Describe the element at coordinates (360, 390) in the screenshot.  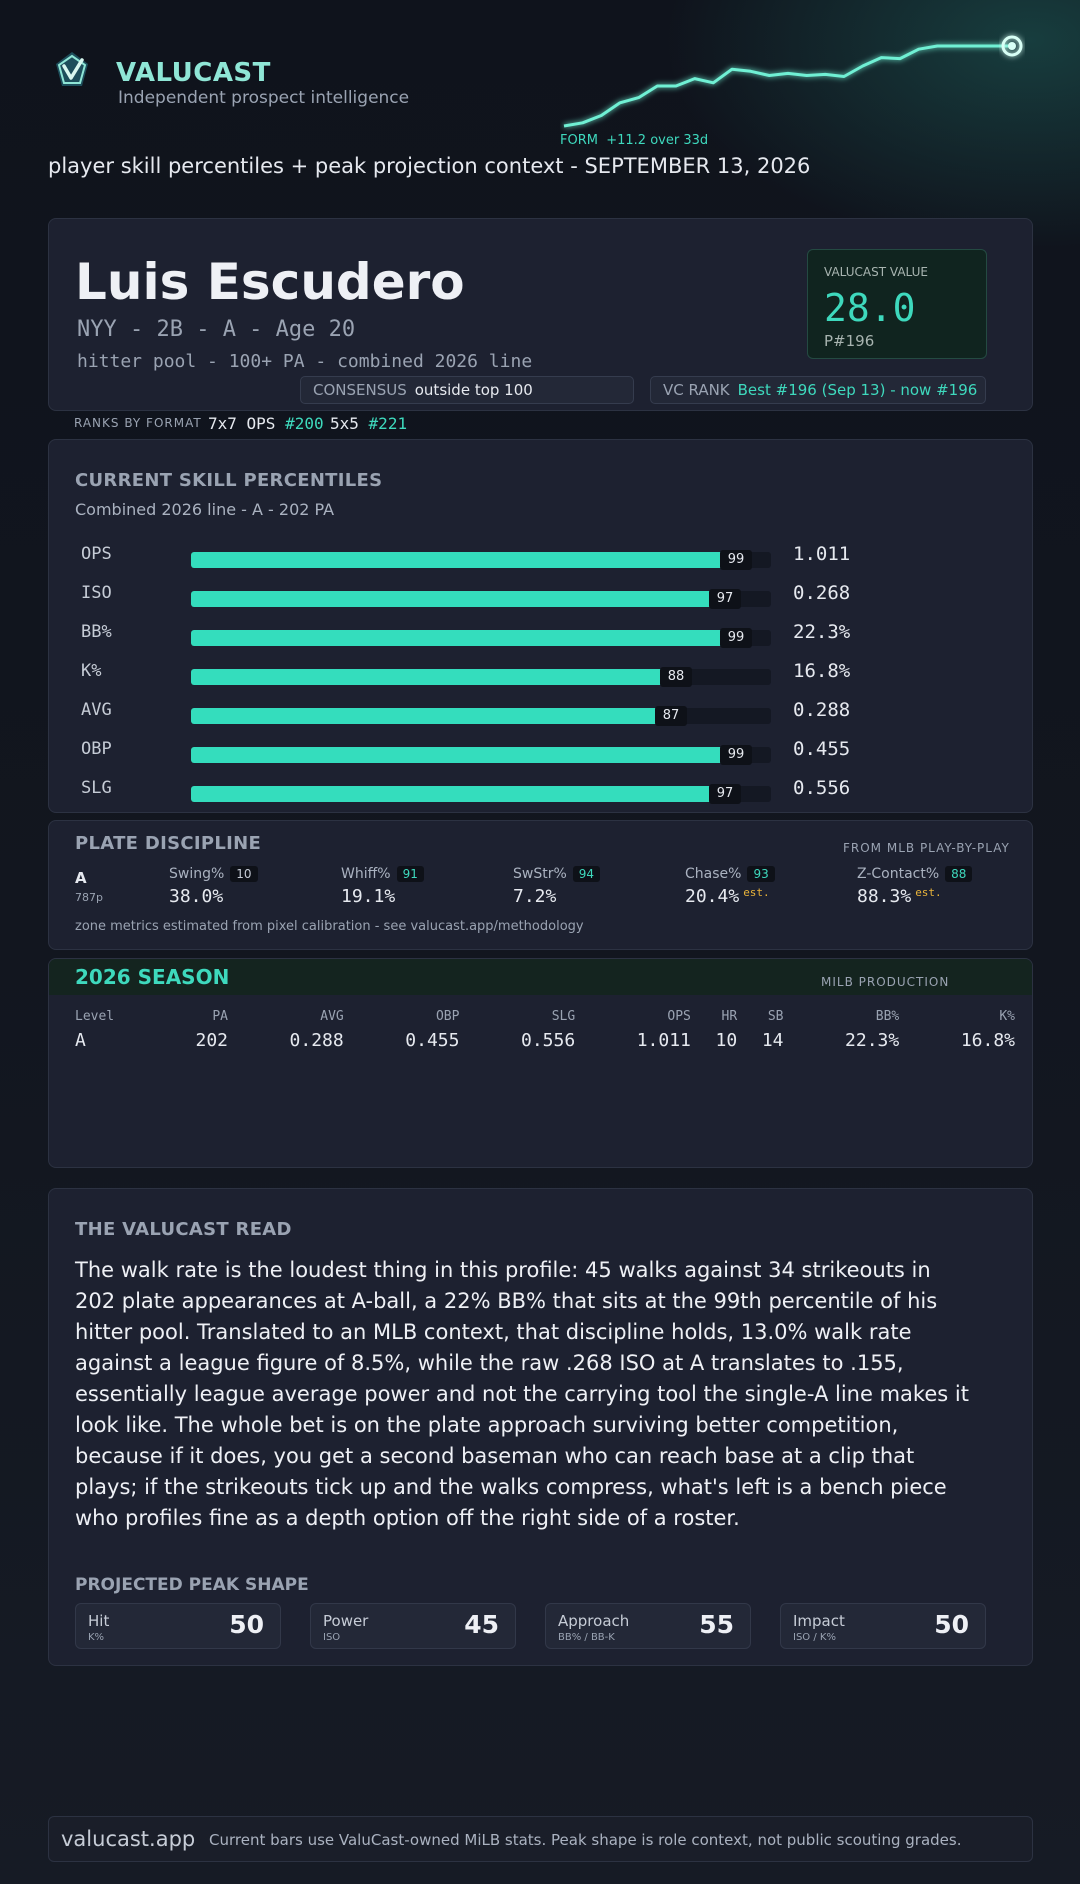
I see `consensus-label: CONSENSUS` at that location.